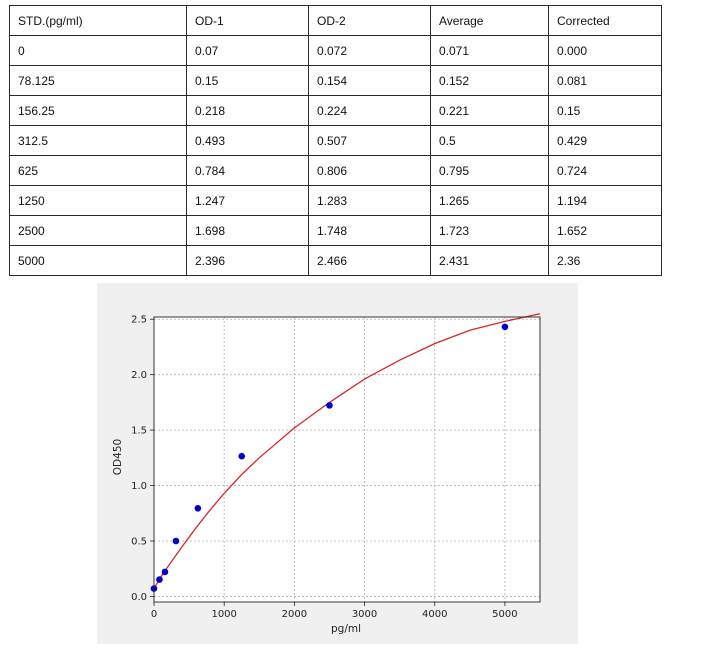  I want to click on table-row: 2500 1.698 1.748 1.723 1.652, so click(335, 230).